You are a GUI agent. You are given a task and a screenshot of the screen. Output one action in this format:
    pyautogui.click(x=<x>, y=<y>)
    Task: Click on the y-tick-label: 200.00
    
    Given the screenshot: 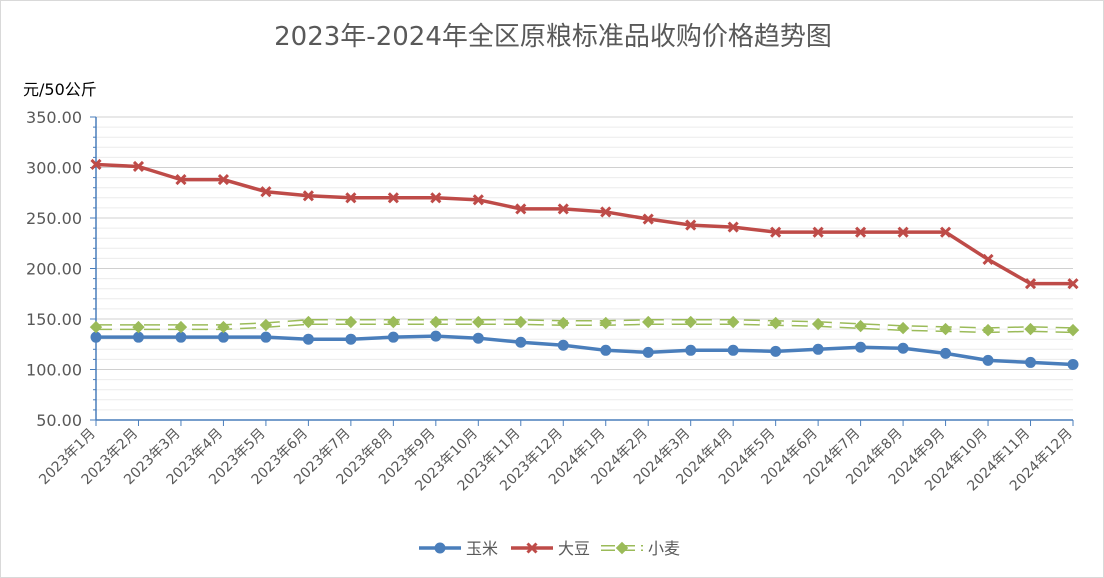 What is the action you would take?
    pyautogui.click(x=54, y=269)
    